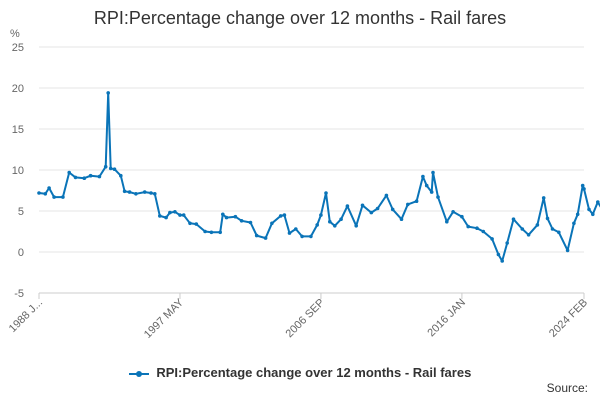  I want to click on y-tick-label: 5, so click(21, 212).